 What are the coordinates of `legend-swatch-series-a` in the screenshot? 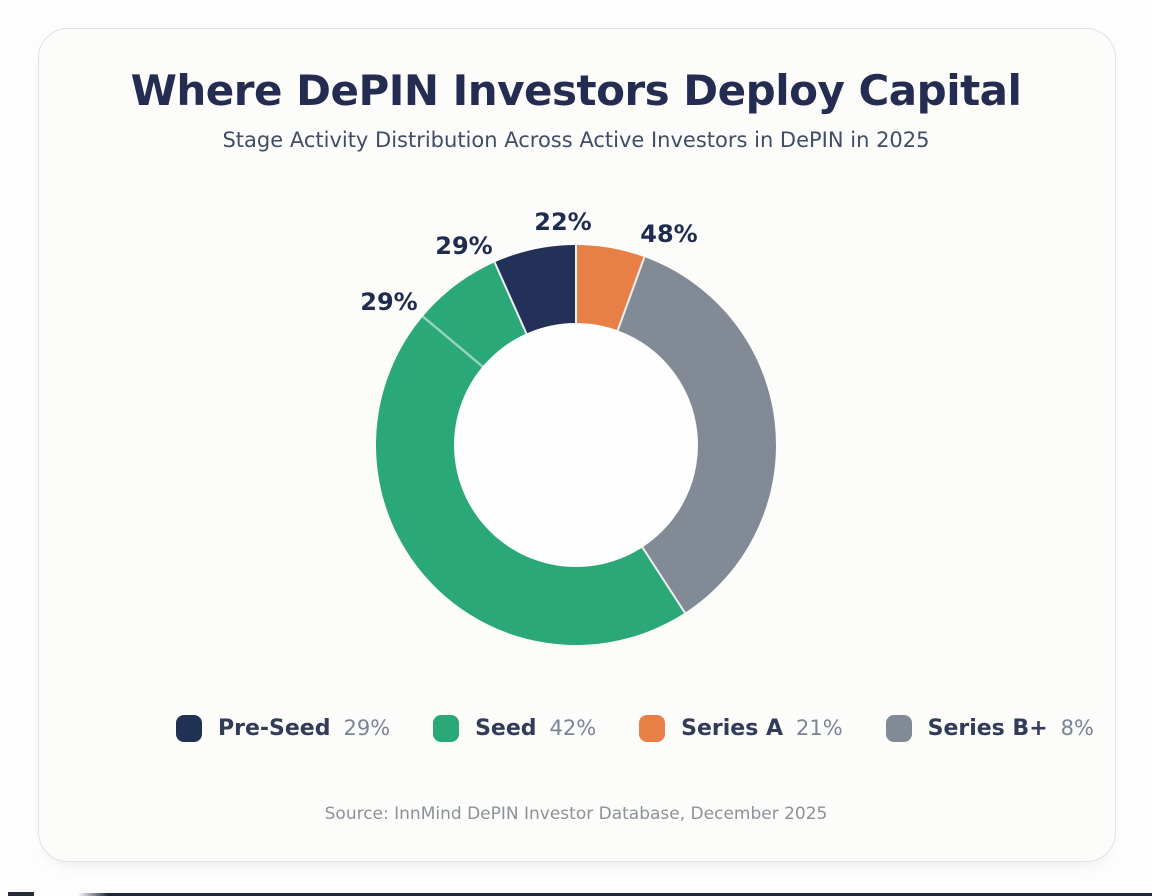 It's located at (652, 728).